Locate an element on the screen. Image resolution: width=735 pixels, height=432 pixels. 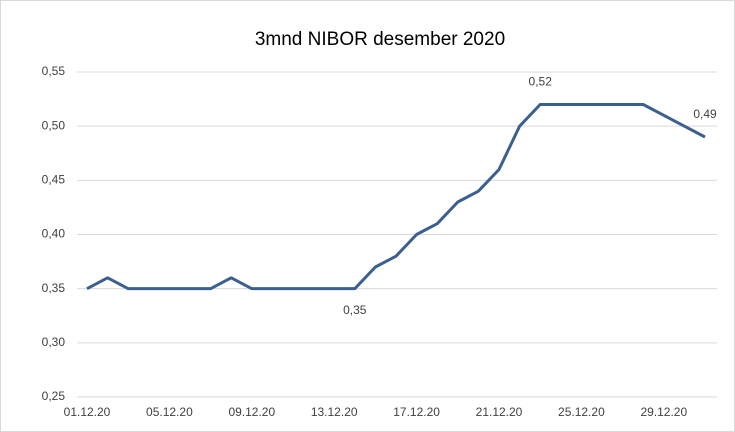
x-tick-label: 21.12.20 is located at coordinates (499, 412).